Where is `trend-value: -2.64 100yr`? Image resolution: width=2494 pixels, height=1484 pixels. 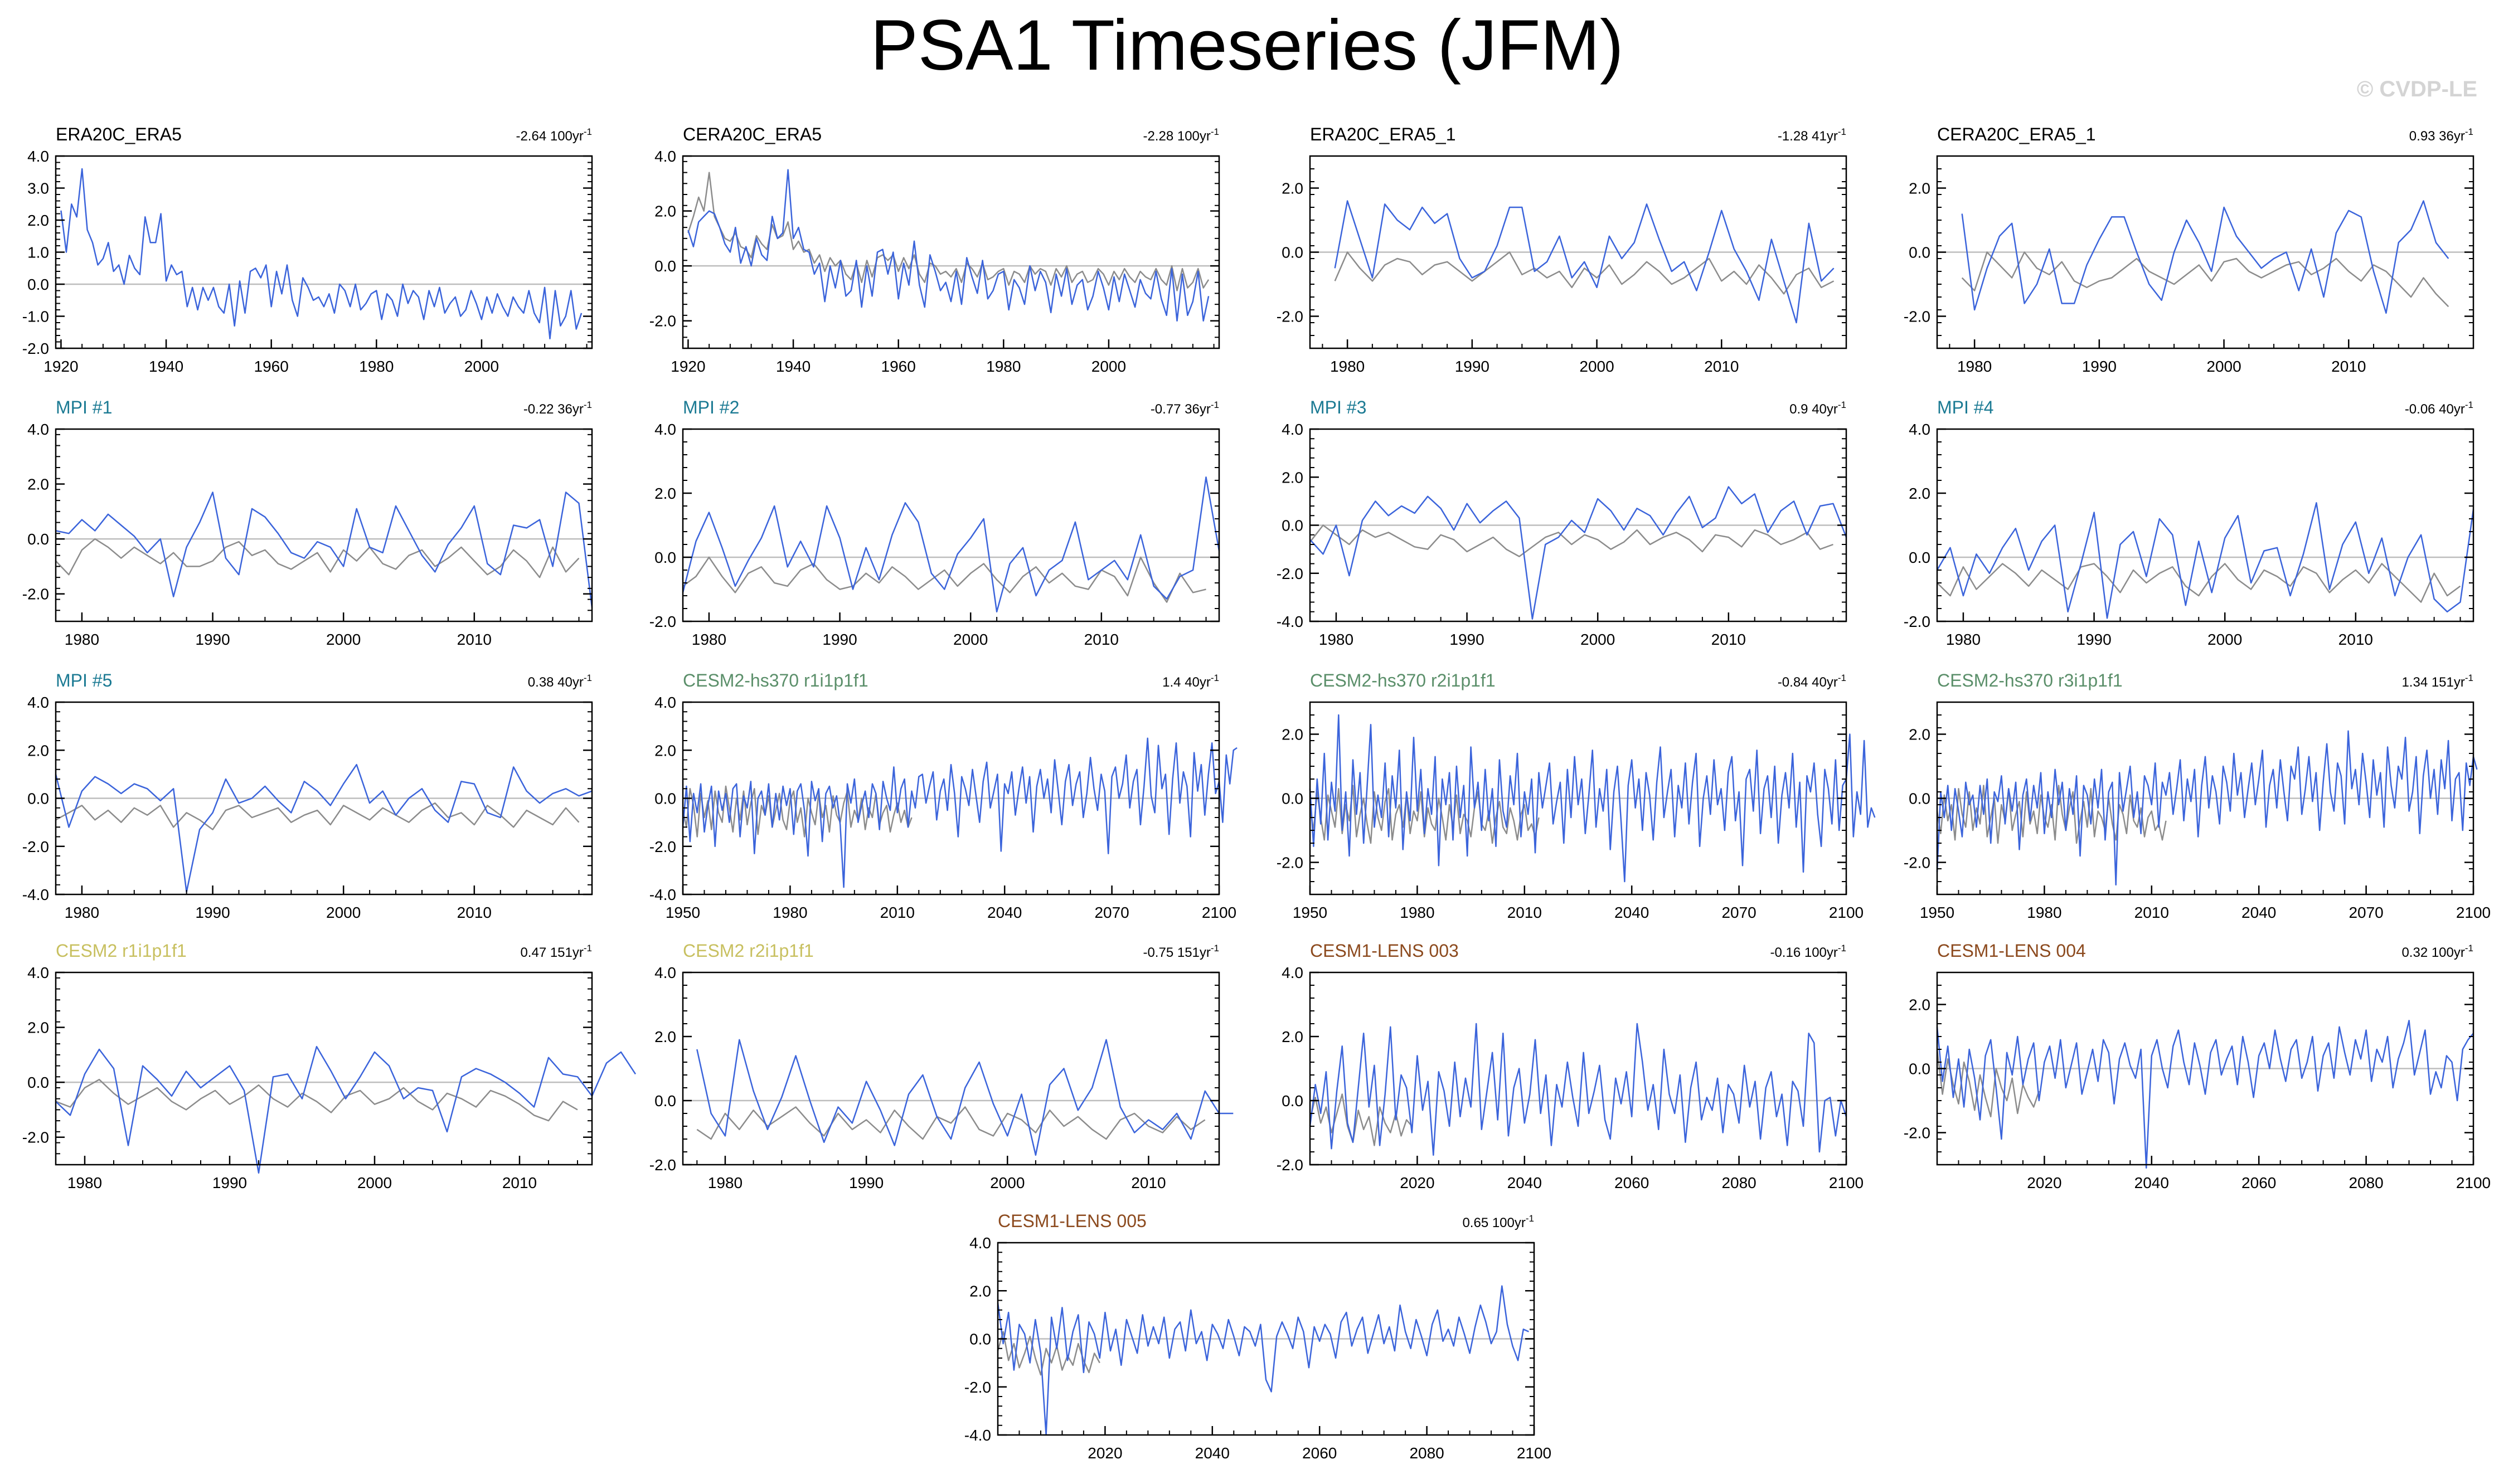 trend-value: -2.64 100yr is located at coordinates (549, 136).